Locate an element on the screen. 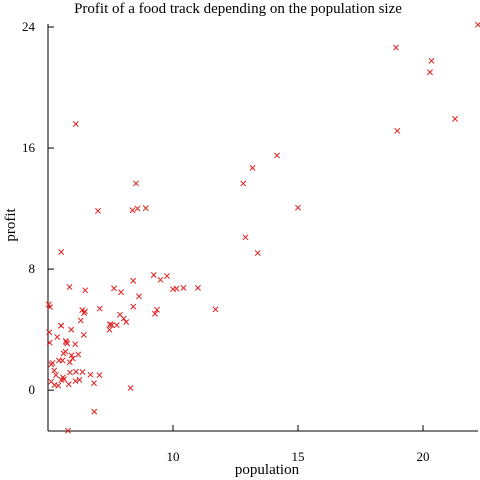 Image resolution: width=480 pixels, height=480 pixels. x-tick-label: 15 is located at coordinates (298, 456).